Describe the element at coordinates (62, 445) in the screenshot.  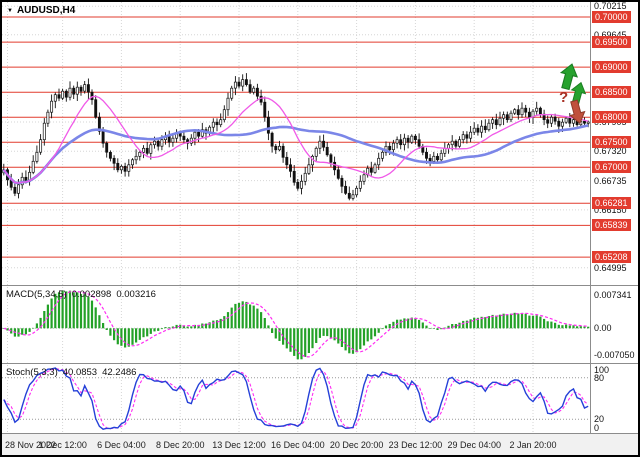
I see `time-axis-label: 1 Dec 12:00` at that location.